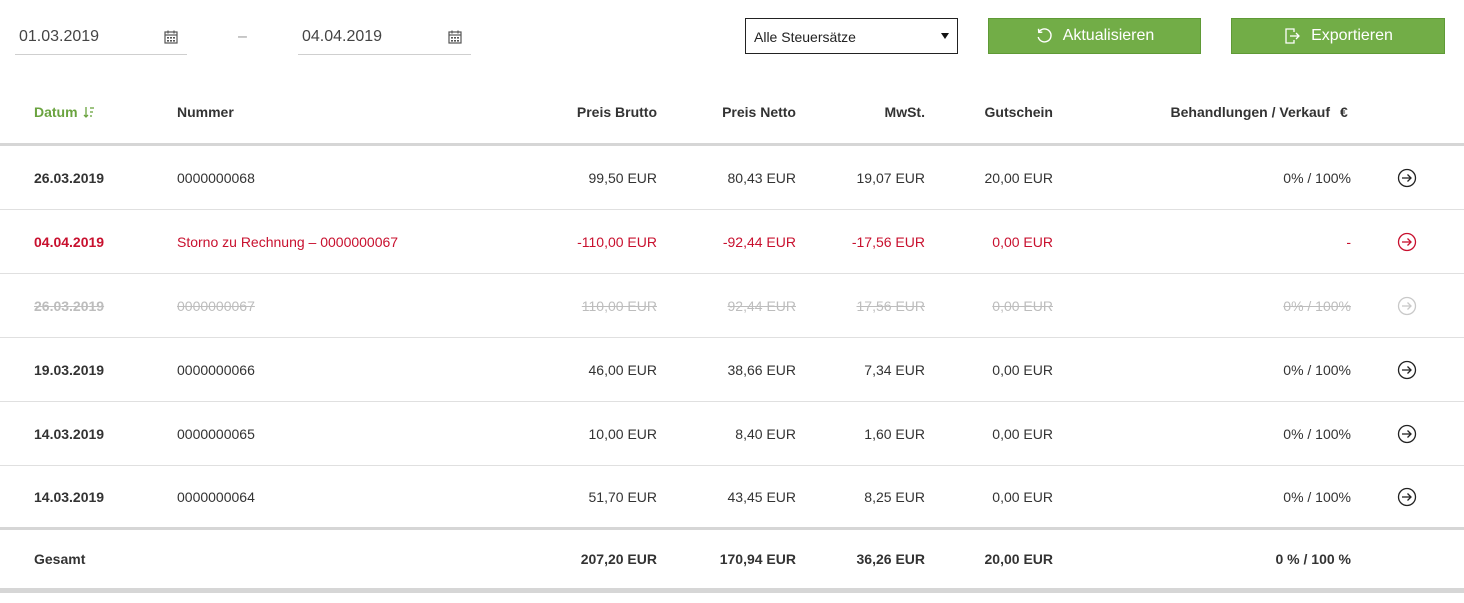 This screenshot has width=1464, height=603. I want to click on footer-label: Gesamt, so click(60, 559).